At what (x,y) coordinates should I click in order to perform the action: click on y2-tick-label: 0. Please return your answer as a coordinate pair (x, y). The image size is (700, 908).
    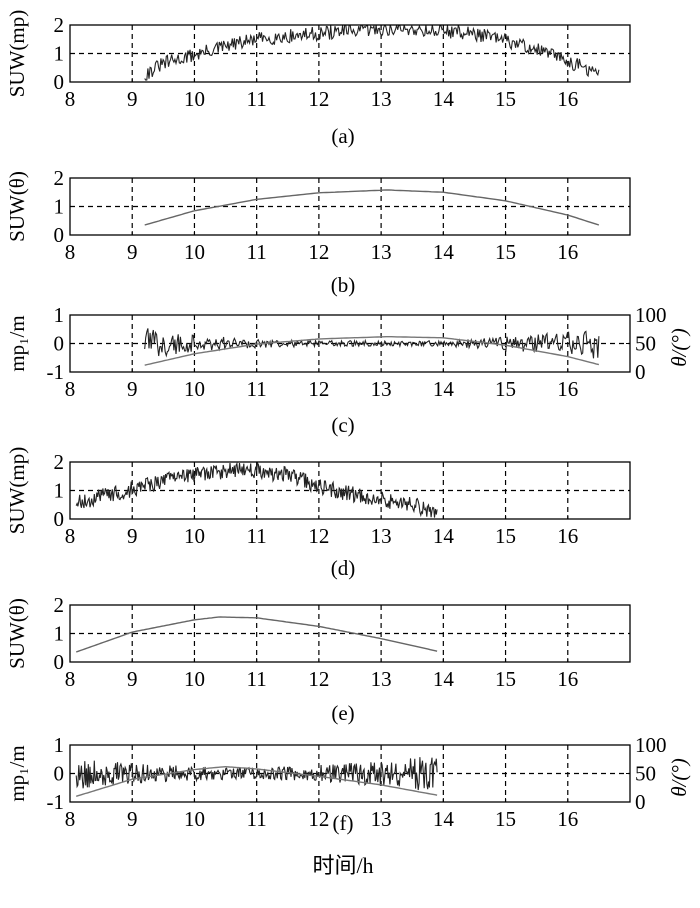
    Looking at the image, I should click on (640, 802).